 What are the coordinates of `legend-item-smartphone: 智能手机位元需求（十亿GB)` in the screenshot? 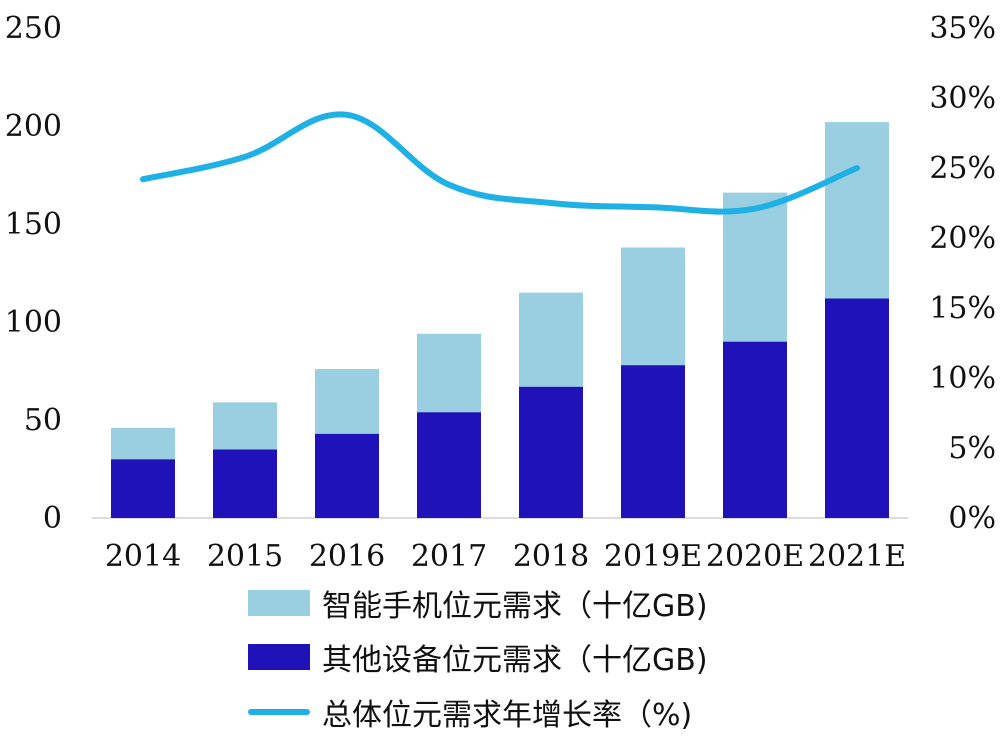 It's located at (478, 603).